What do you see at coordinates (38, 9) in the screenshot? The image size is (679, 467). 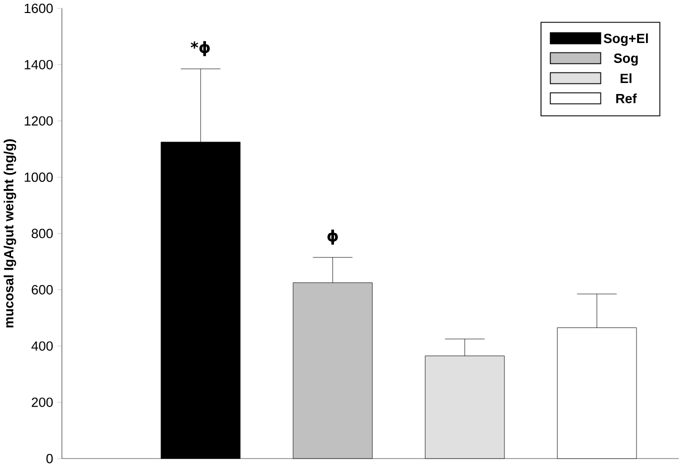 I see `y-tick-label: 1600` at bounding box center [38, 9].